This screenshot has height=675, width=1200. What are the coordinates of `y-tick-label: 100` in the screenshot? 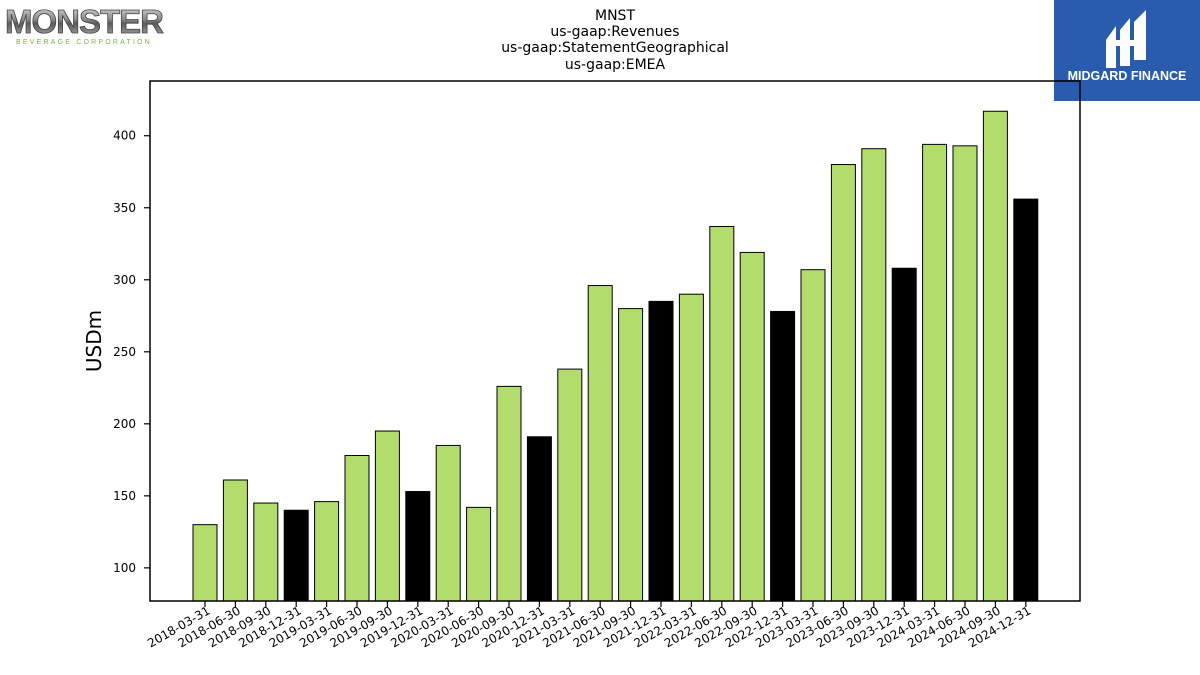 It's located at (124, 568).